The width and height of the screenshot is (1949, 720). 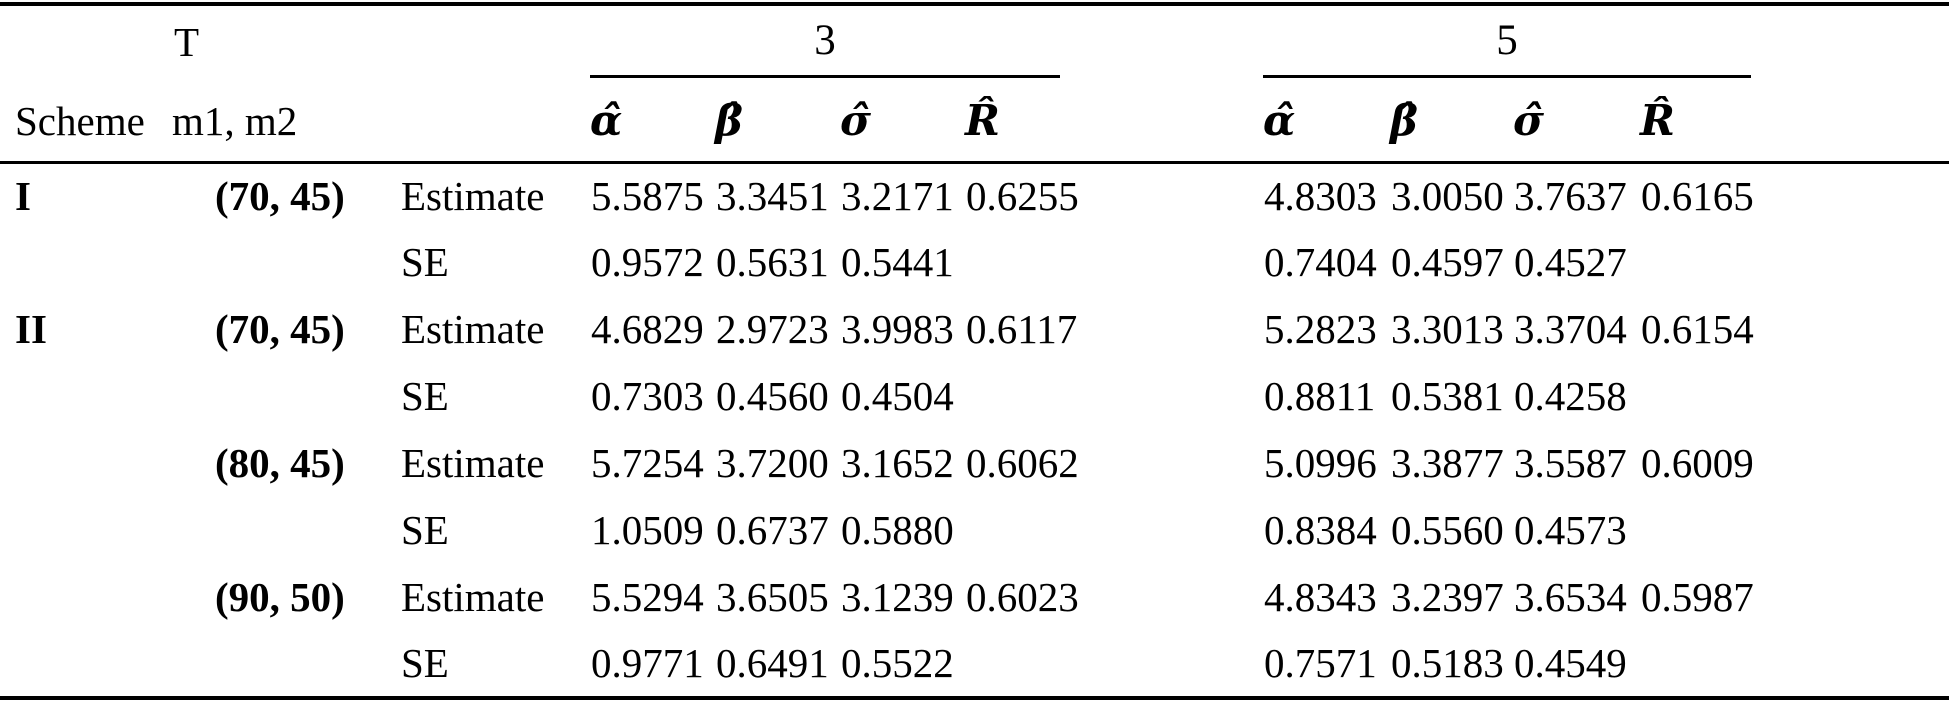 What do you see at coordinates (1697, 463) in the screenshot?
I see `value-cell-g5-R: 0.6009` at bounding box center [1697, 463].